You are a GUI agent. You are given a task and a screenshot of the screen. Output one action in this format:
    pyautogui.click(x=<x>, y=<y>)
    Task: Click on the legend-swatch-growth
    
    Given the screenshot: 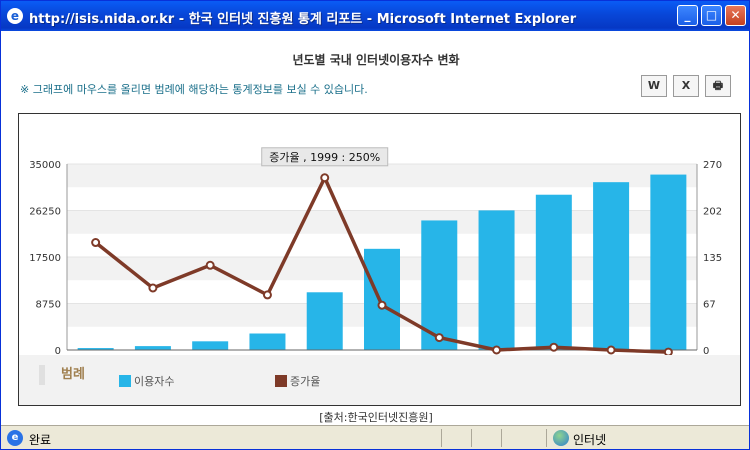 What is the action you would take?
    pyautogui.click(x=281, y=381)
    